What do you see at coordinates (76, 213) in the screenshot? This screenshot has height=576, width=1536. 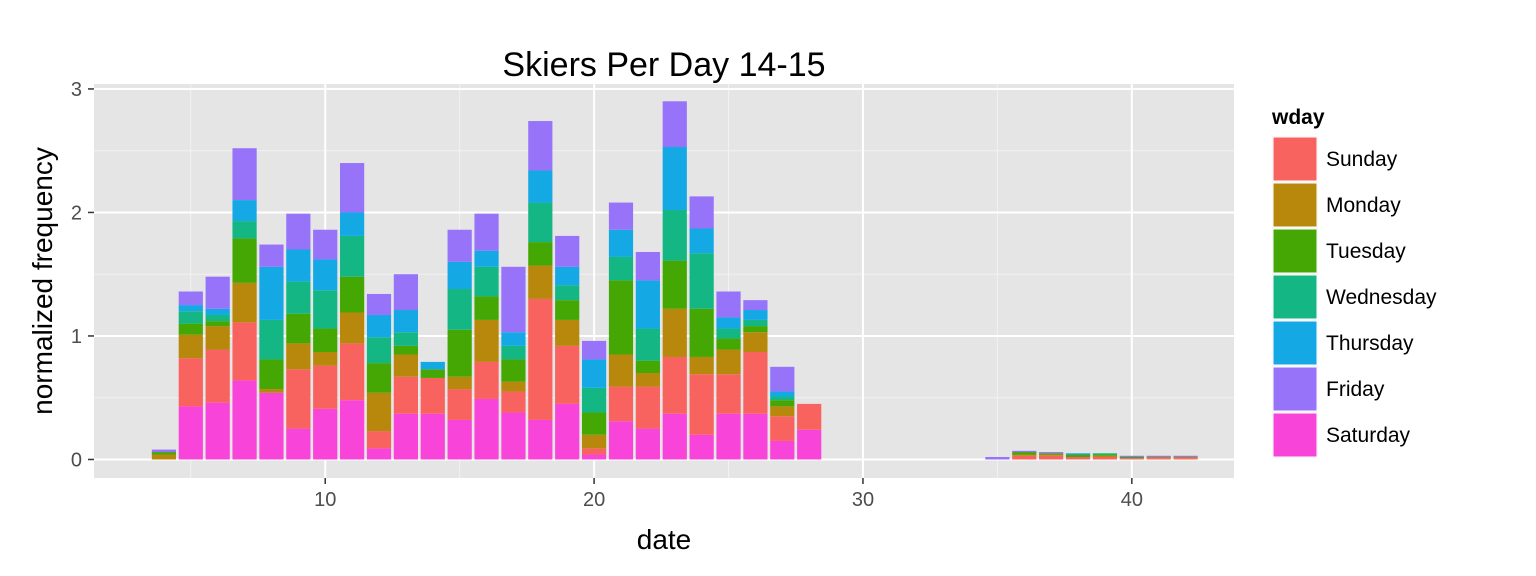 I see `y-tick-label: 2` at bounding box center [76, 213].